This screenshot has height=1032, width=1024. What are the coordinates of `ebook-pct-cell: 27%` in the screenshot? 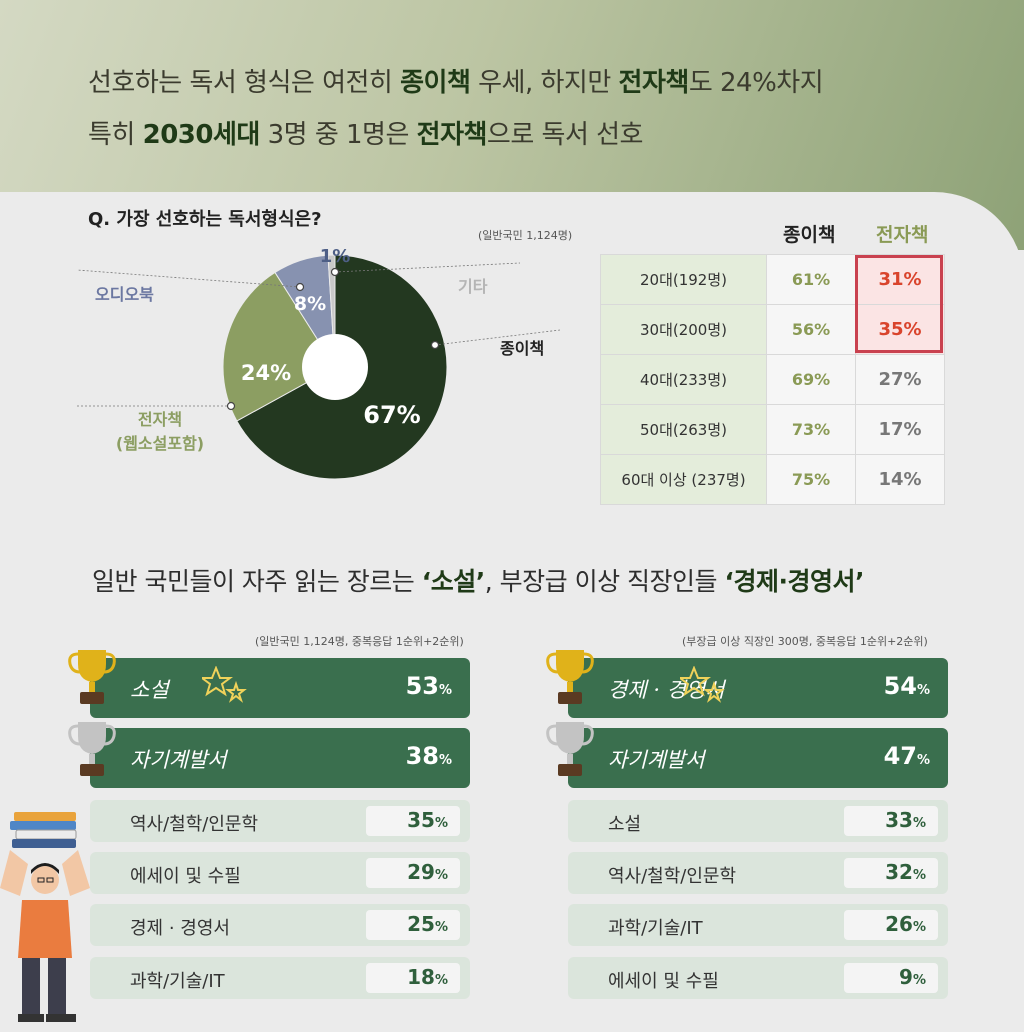 It's located at (900, 379).